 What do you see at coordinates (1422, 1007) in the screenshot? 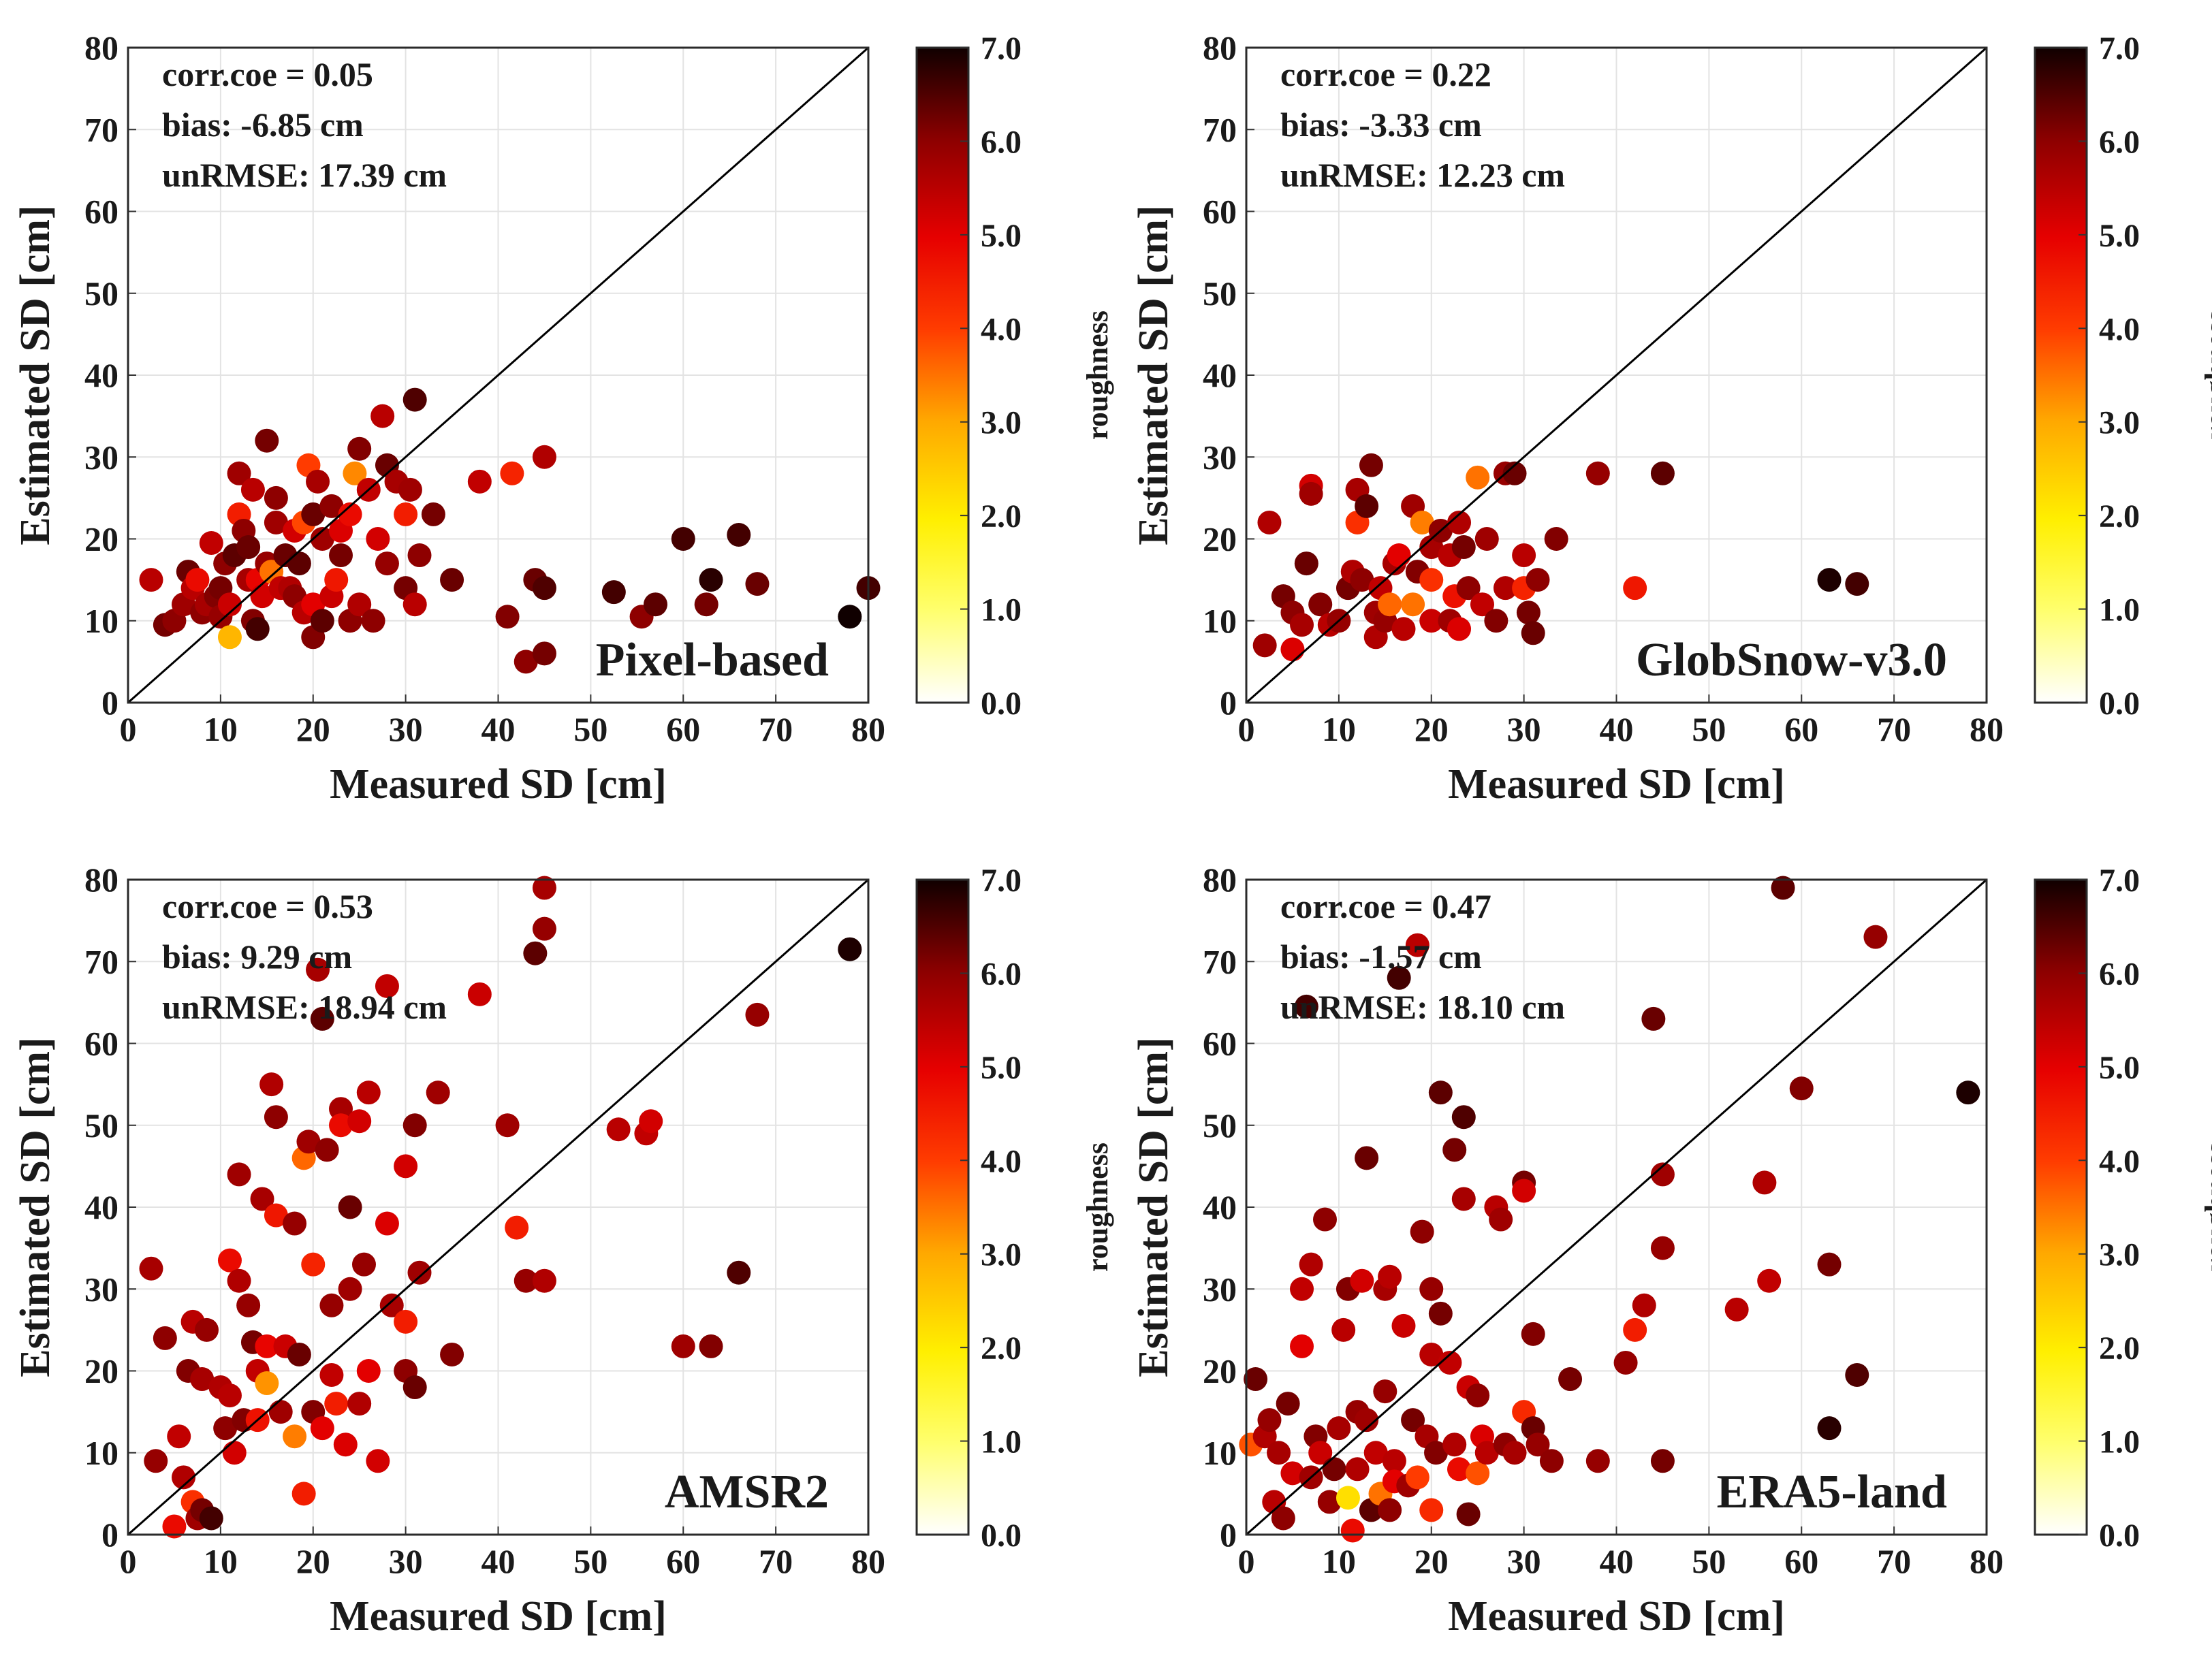
I see `stats-line-3: unRMSE: 18.10 cm` at bounding box center [1422, 1007].